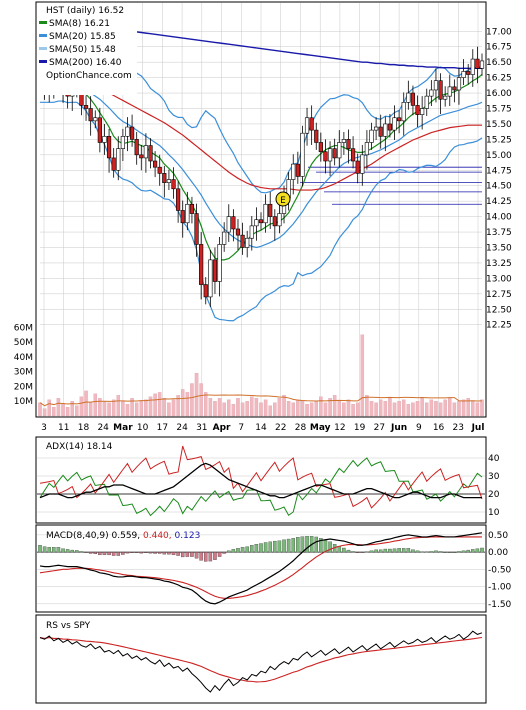 The image size is (526, 710). What do you see at coordinates (339, 428) in the screenshot?
I see `date-tick-label: 12` at bounding box center [339, 428].